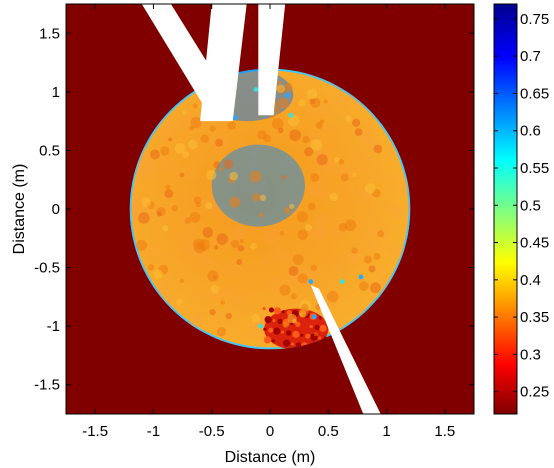  What do you see at coordinates (534, 168) in the screenshot?
I see `colorbar-tick-label: 0.55` at bounding box center [534, 168].